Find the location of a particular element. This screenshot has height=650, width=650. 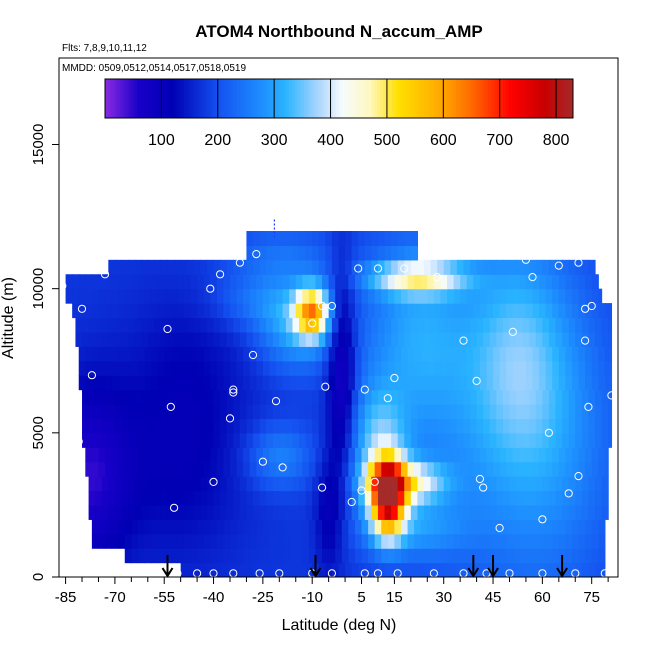

x-tick-label: -10 is located at coordinates (312, 597).